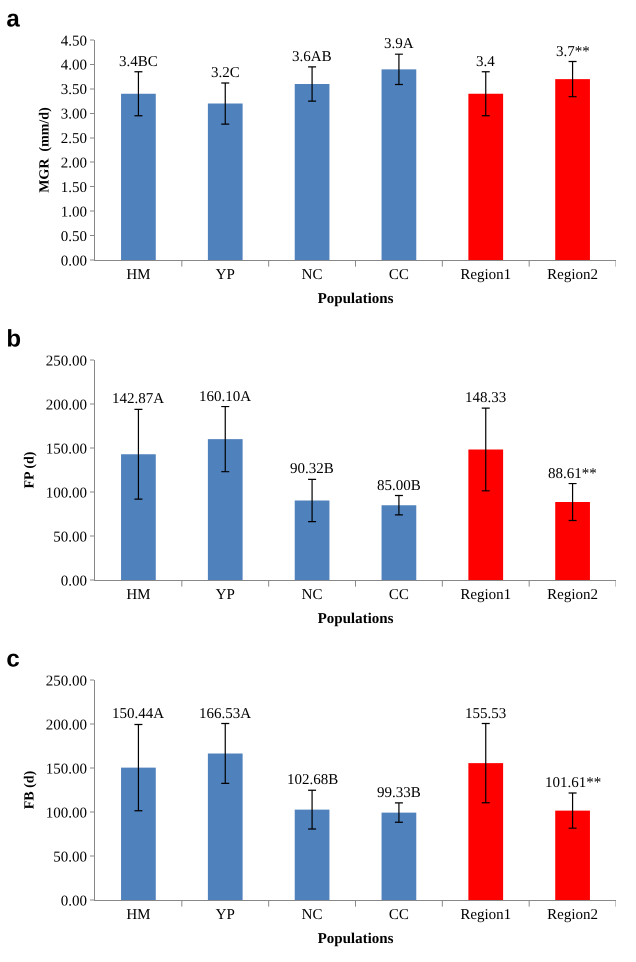 Image resolution: width=636 pixels, height=962 pixels. Describe the element at coordinates (73, 188) in the screenshot. I see `y-tick-label: 1.50` at that location.